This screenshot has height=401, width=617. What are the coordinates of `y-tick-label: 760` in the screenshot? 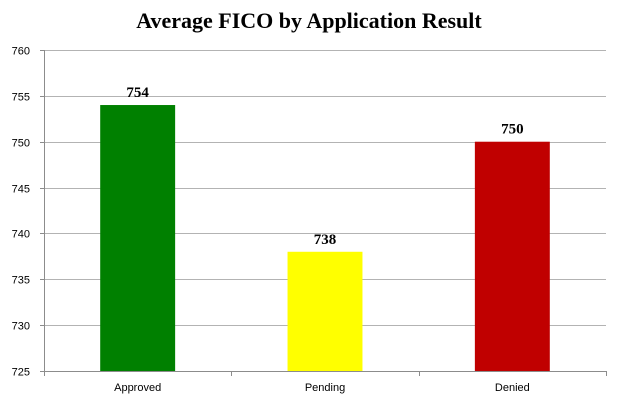 It's located at (21, 52).